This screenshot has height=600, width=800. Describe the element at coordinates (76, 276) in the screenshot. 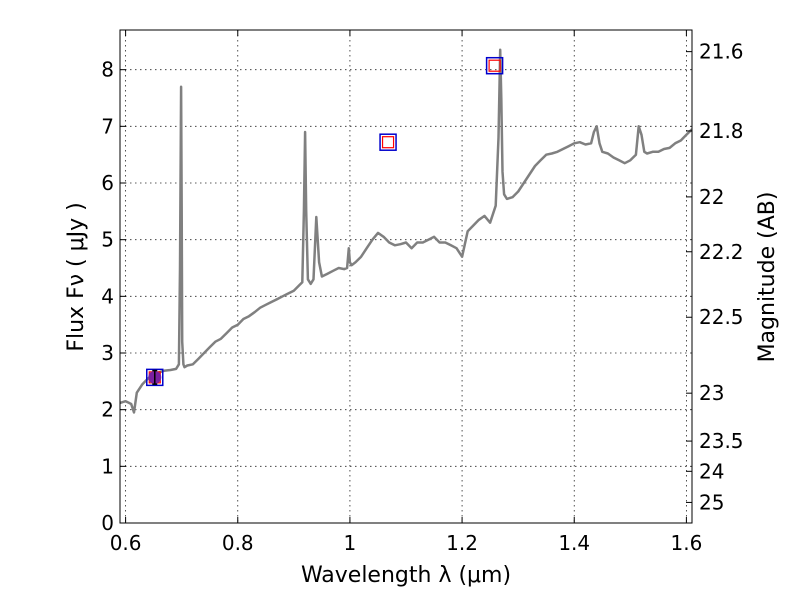

I see `y-axis-label: Flux Fν ( μJy )` at that location.